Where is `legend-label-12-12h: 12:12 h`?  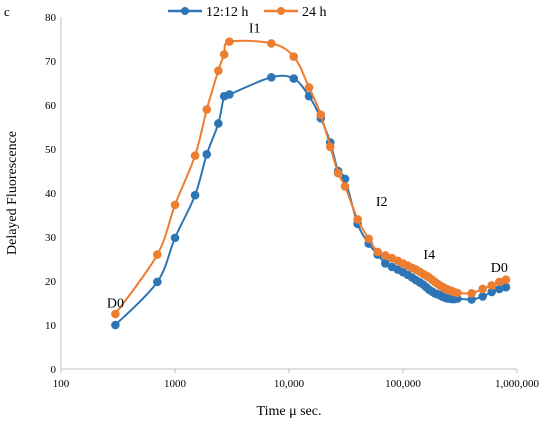 legend-label-12-12h: 12:12 h is located at coordinates (227, 12).